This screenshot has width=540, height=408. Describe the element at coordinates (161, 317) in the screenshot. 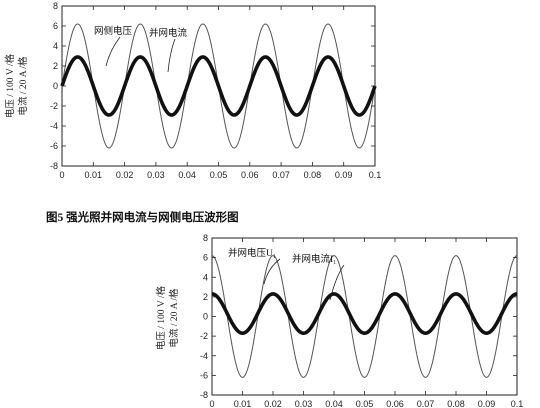

I see `chart-bottom-ylabel-voltage: 电压 / 100 V /格` at that location.